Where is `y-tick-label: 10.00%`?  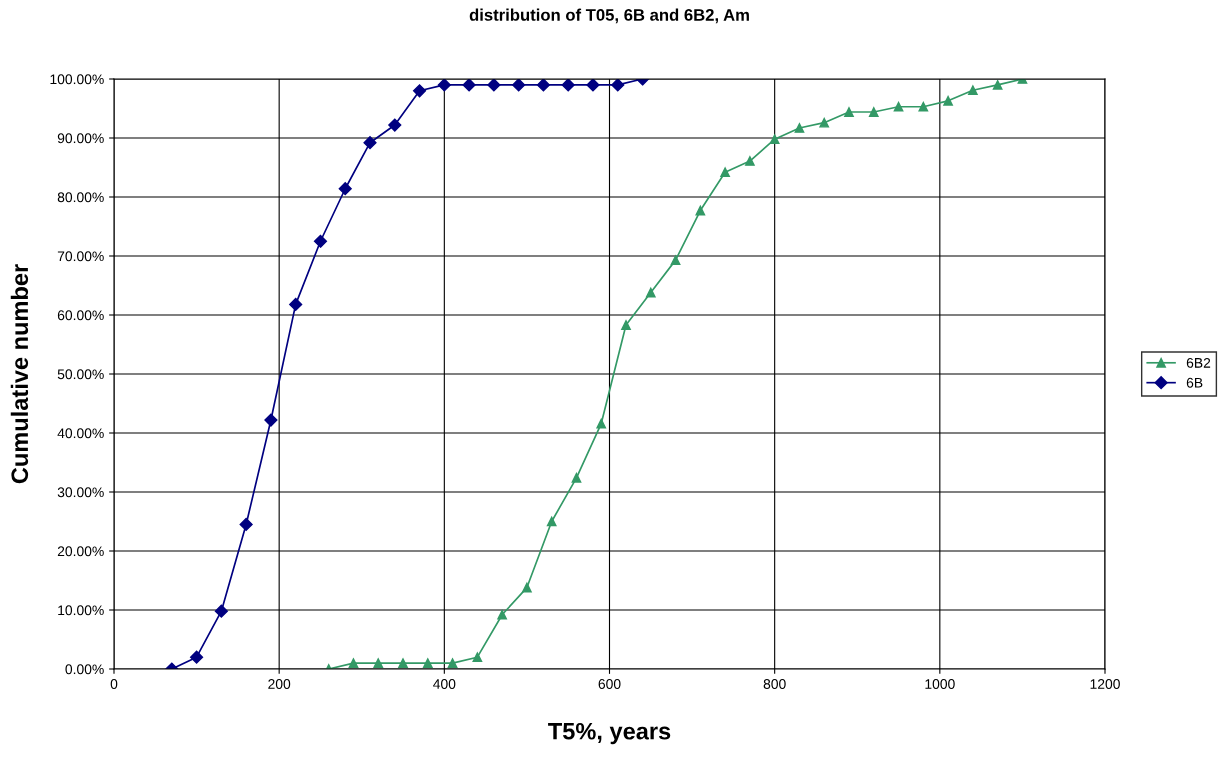
y-tick-label: 10.00% is located at coordinates (81, 610).